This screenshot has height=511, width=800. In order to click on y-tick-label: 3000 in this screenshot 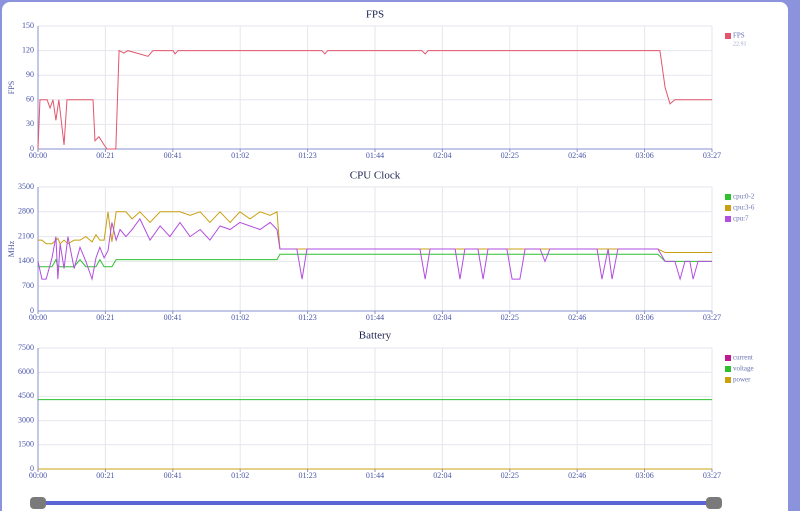, I will do `click(26, 419)`.